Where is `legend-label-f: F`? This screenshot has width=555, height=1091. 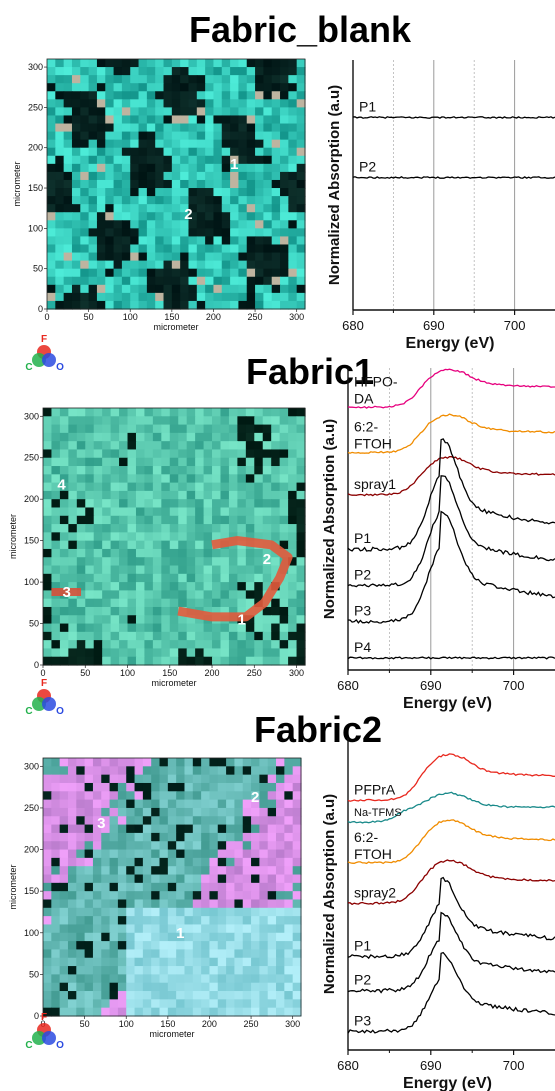 legend-label-f: F is located at coordinates (44, 1017).